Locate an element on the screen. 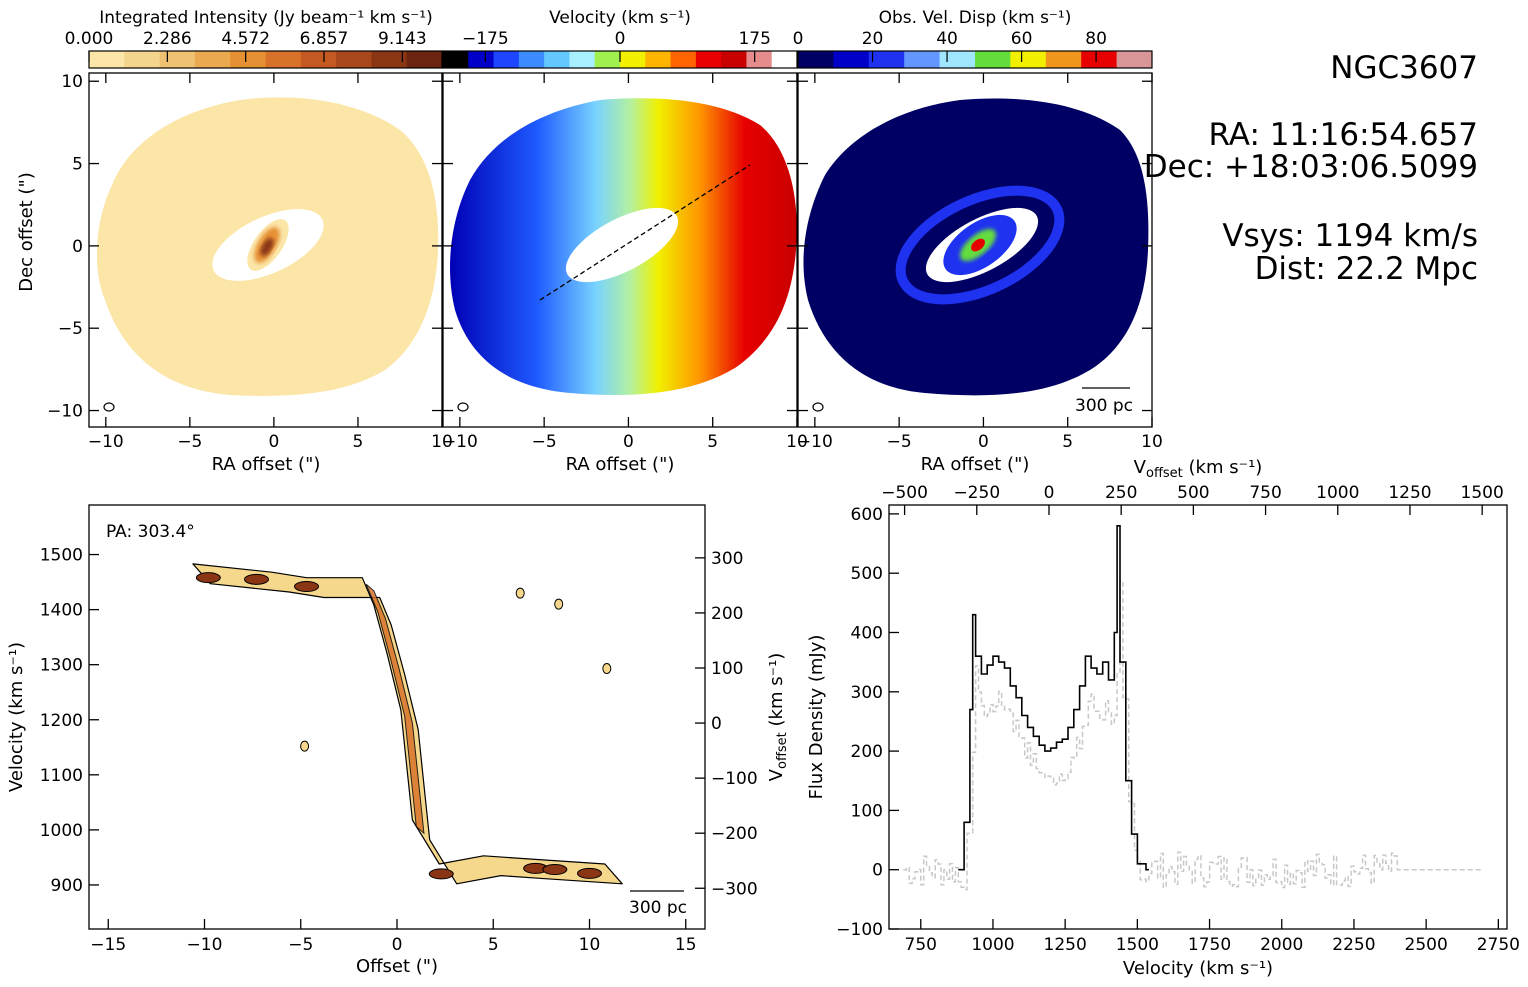 This screenshot has width=1528, height=987. colorbar-tick-label: 20 is located at coordinates (873, 39).